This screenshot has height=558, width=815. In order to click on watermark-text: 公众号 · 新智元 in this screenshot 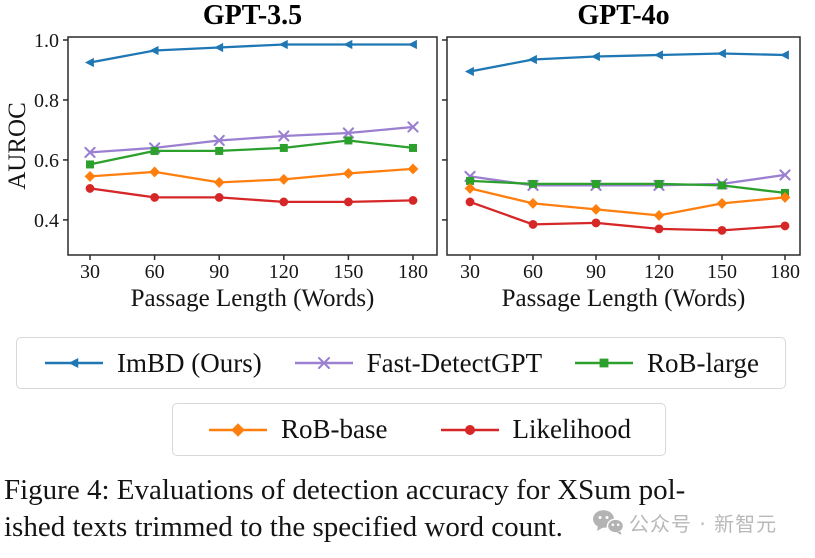, I will do `click(703, 524)`.